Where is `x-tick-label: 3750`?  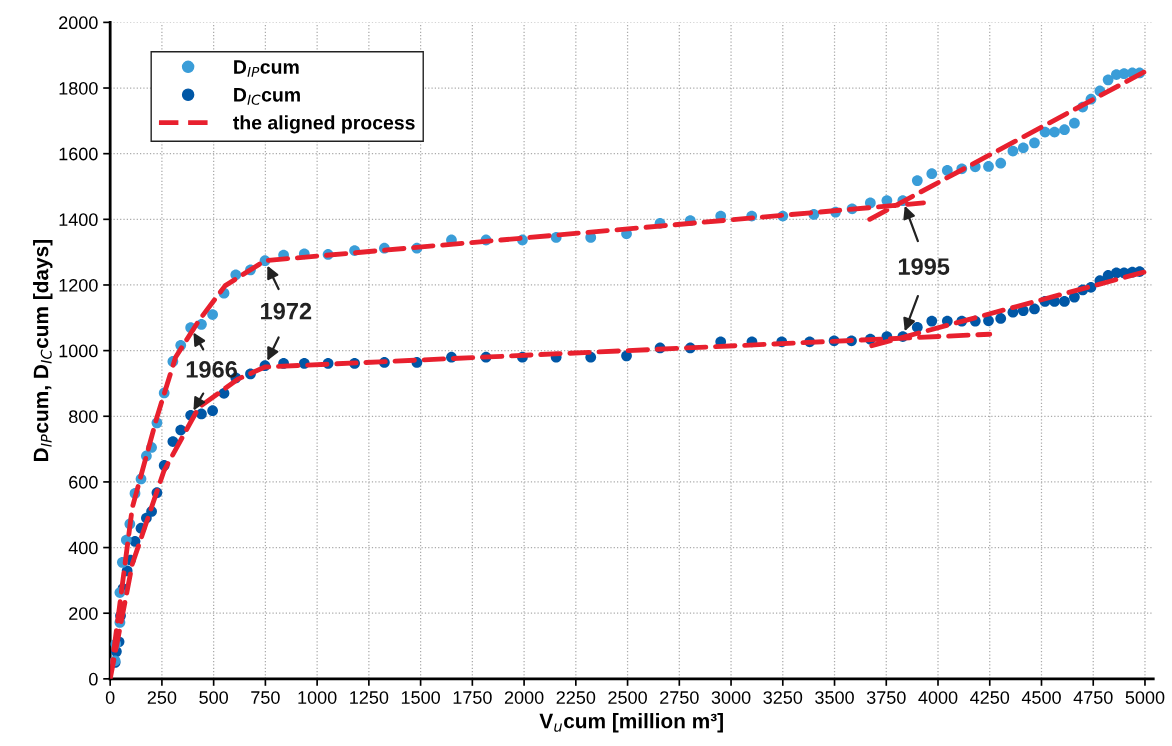
x-tick-label: 3750 is located at coordinates (886, 697).